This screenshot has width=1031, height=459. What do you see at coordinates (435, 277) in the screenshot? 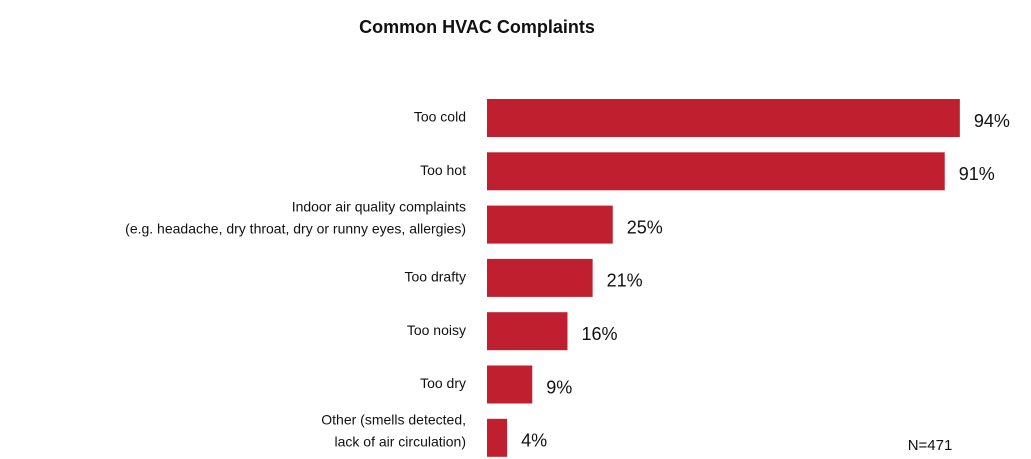
I see `category-label: Too drafty` at bounding box center [435, 277].